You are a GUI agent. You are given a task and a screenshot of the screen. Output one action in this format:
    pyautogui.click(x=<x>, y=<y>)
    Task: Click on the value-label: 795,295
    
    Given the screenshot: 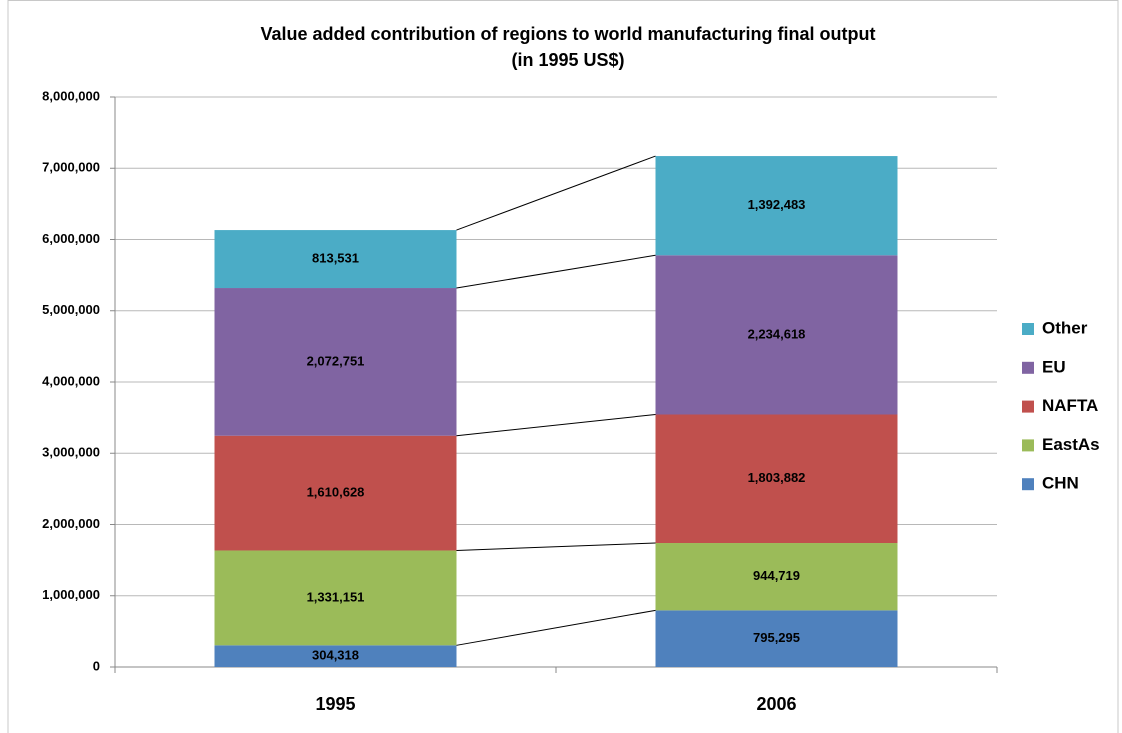 What is the action you would take?
    pyautogui.click(x=776, y=637)
    